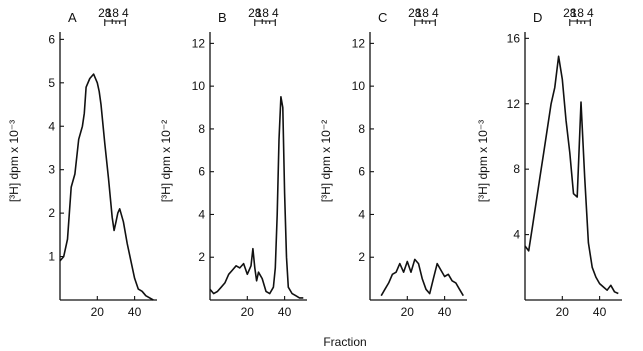 The image size is (643, 351). Describe the element at coordinates (72, 17) in the screenshot. I see `panel-label: A` at that location.